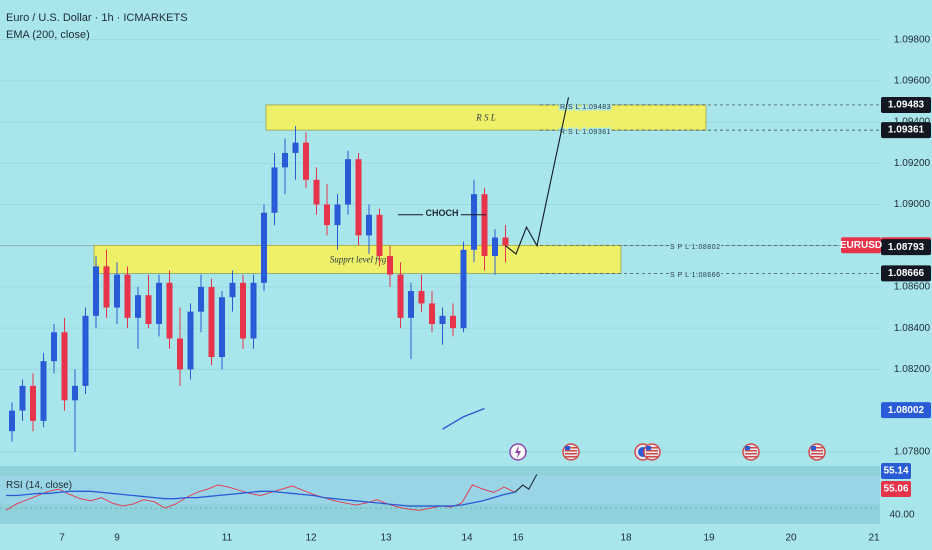 This screenshot has height=550, width=932. Describe the element at coordinates (537, 176) in the screenshot. I see `projection-line` at that location.